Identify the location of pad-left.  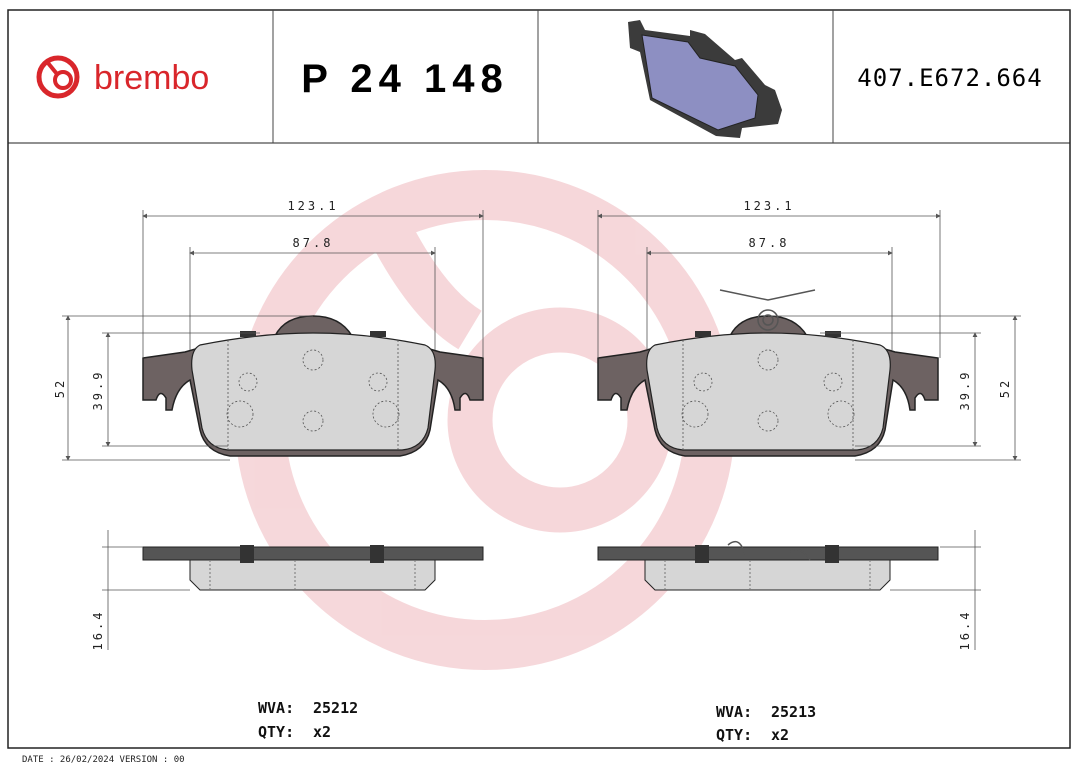
(313, 453).